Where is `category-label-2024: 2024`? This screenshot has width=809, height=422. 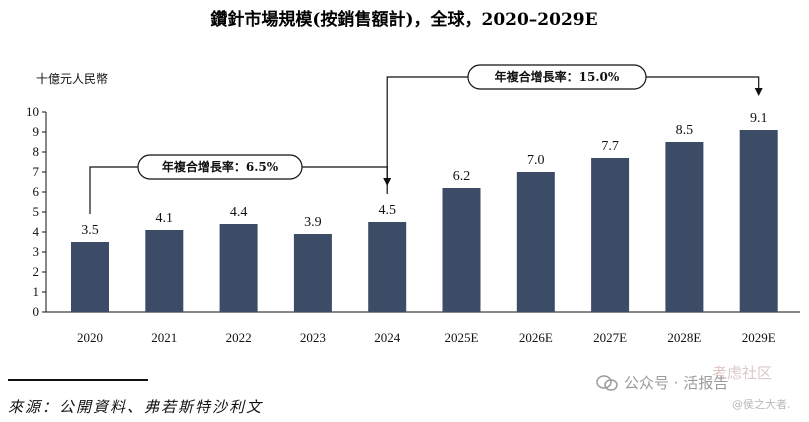 category-label-2024: 2024 is located at coordinates (387, 337).